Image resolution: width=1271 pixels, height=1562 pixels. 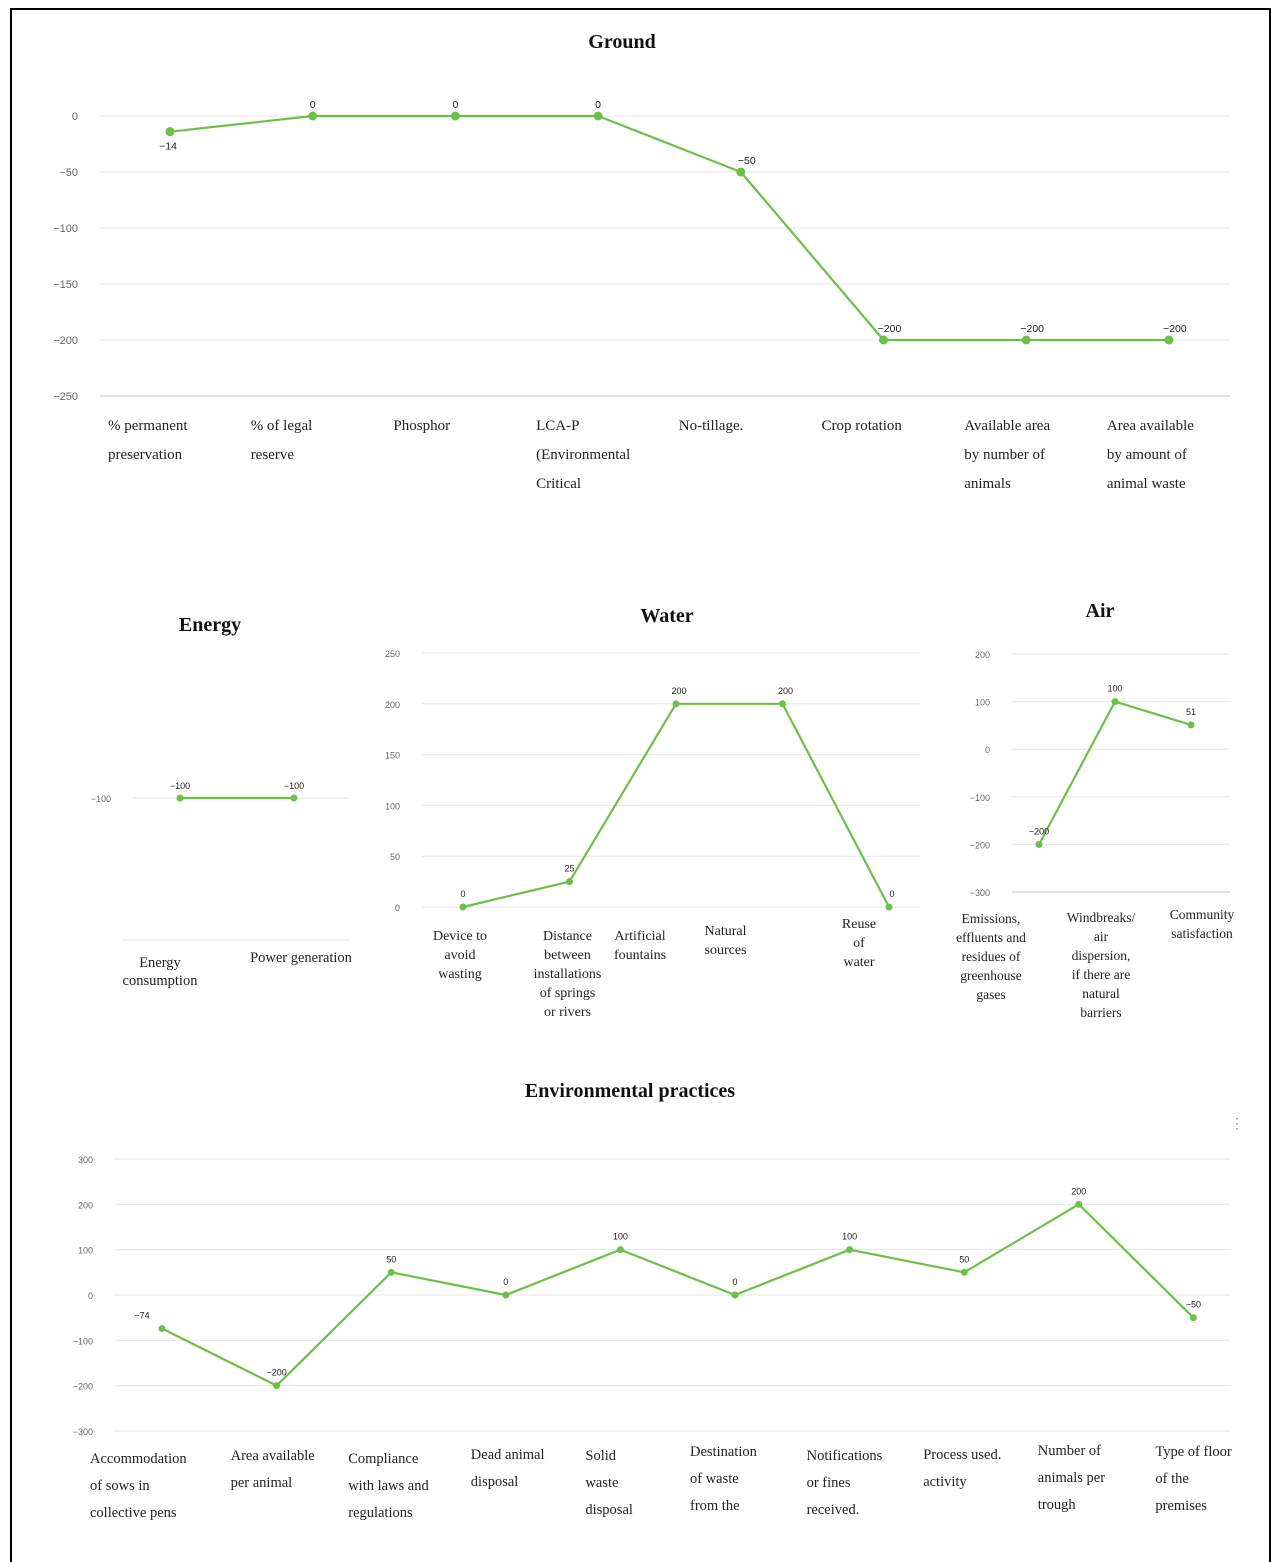 What do you see at coordinates (508, 1468) in the screenshot?
I see `category-label: Dead animal disposal` at bounding box center [508, 1468].